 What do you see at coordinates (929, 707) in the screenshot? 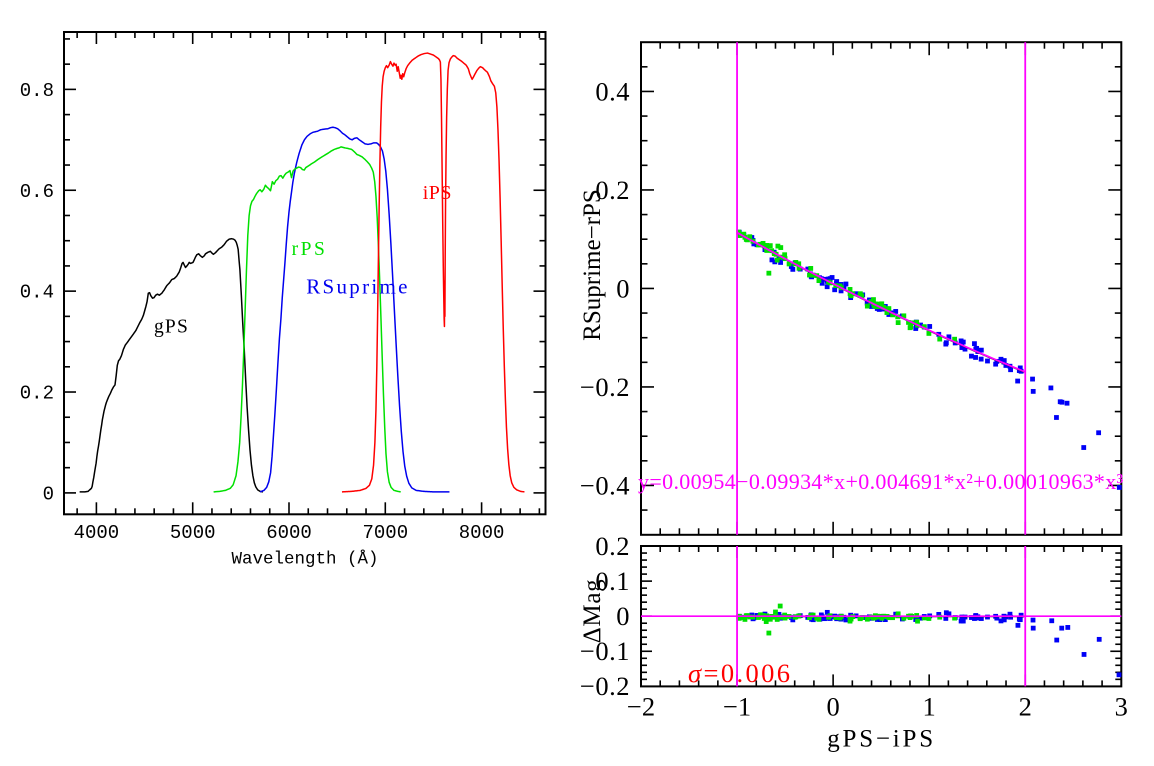
I see `svg-text: 1` at bounding box center [929, 707].